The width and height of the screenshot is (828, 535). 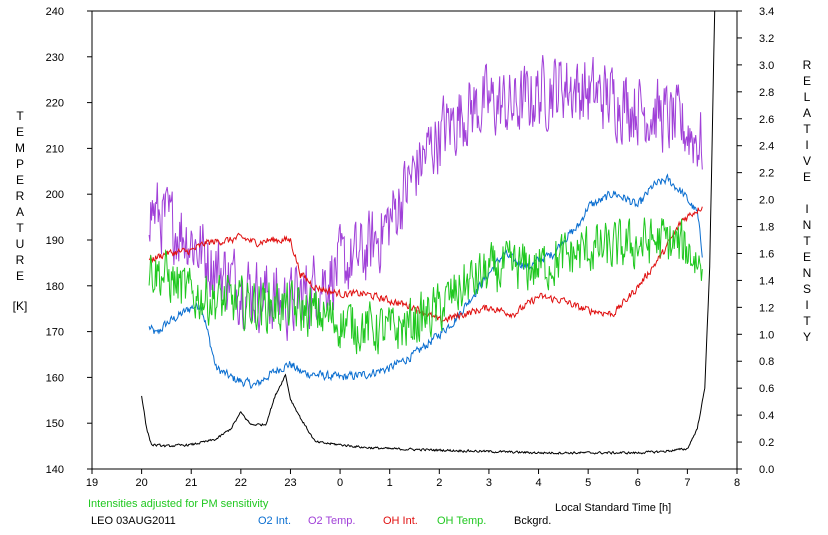 I want to click on x-tick-label: 0, so click(x=340, y=483).